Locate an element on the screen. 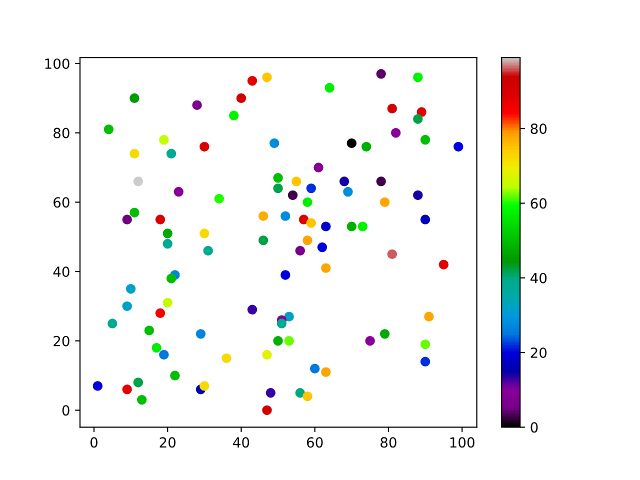 The width and height of the screenshot is (640, 480). color-bar-label: 60 is located at coordinates (538, 203).